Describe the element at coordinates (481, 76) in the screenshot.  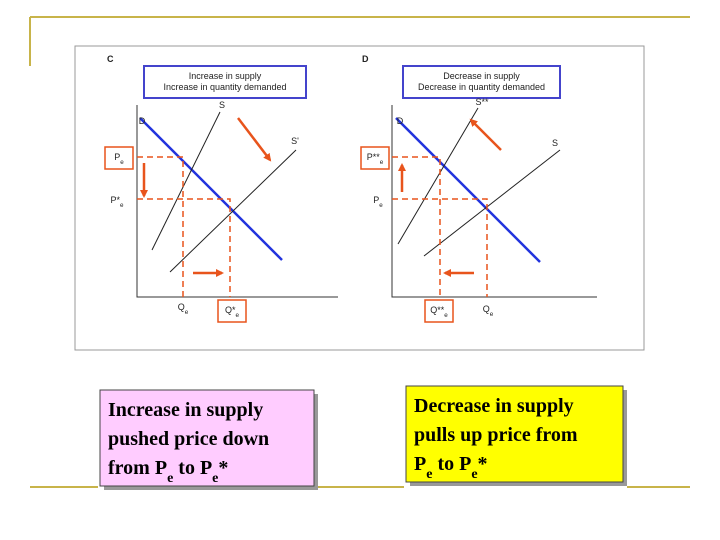
I see `legend-line: Decrease in supply` at that location.